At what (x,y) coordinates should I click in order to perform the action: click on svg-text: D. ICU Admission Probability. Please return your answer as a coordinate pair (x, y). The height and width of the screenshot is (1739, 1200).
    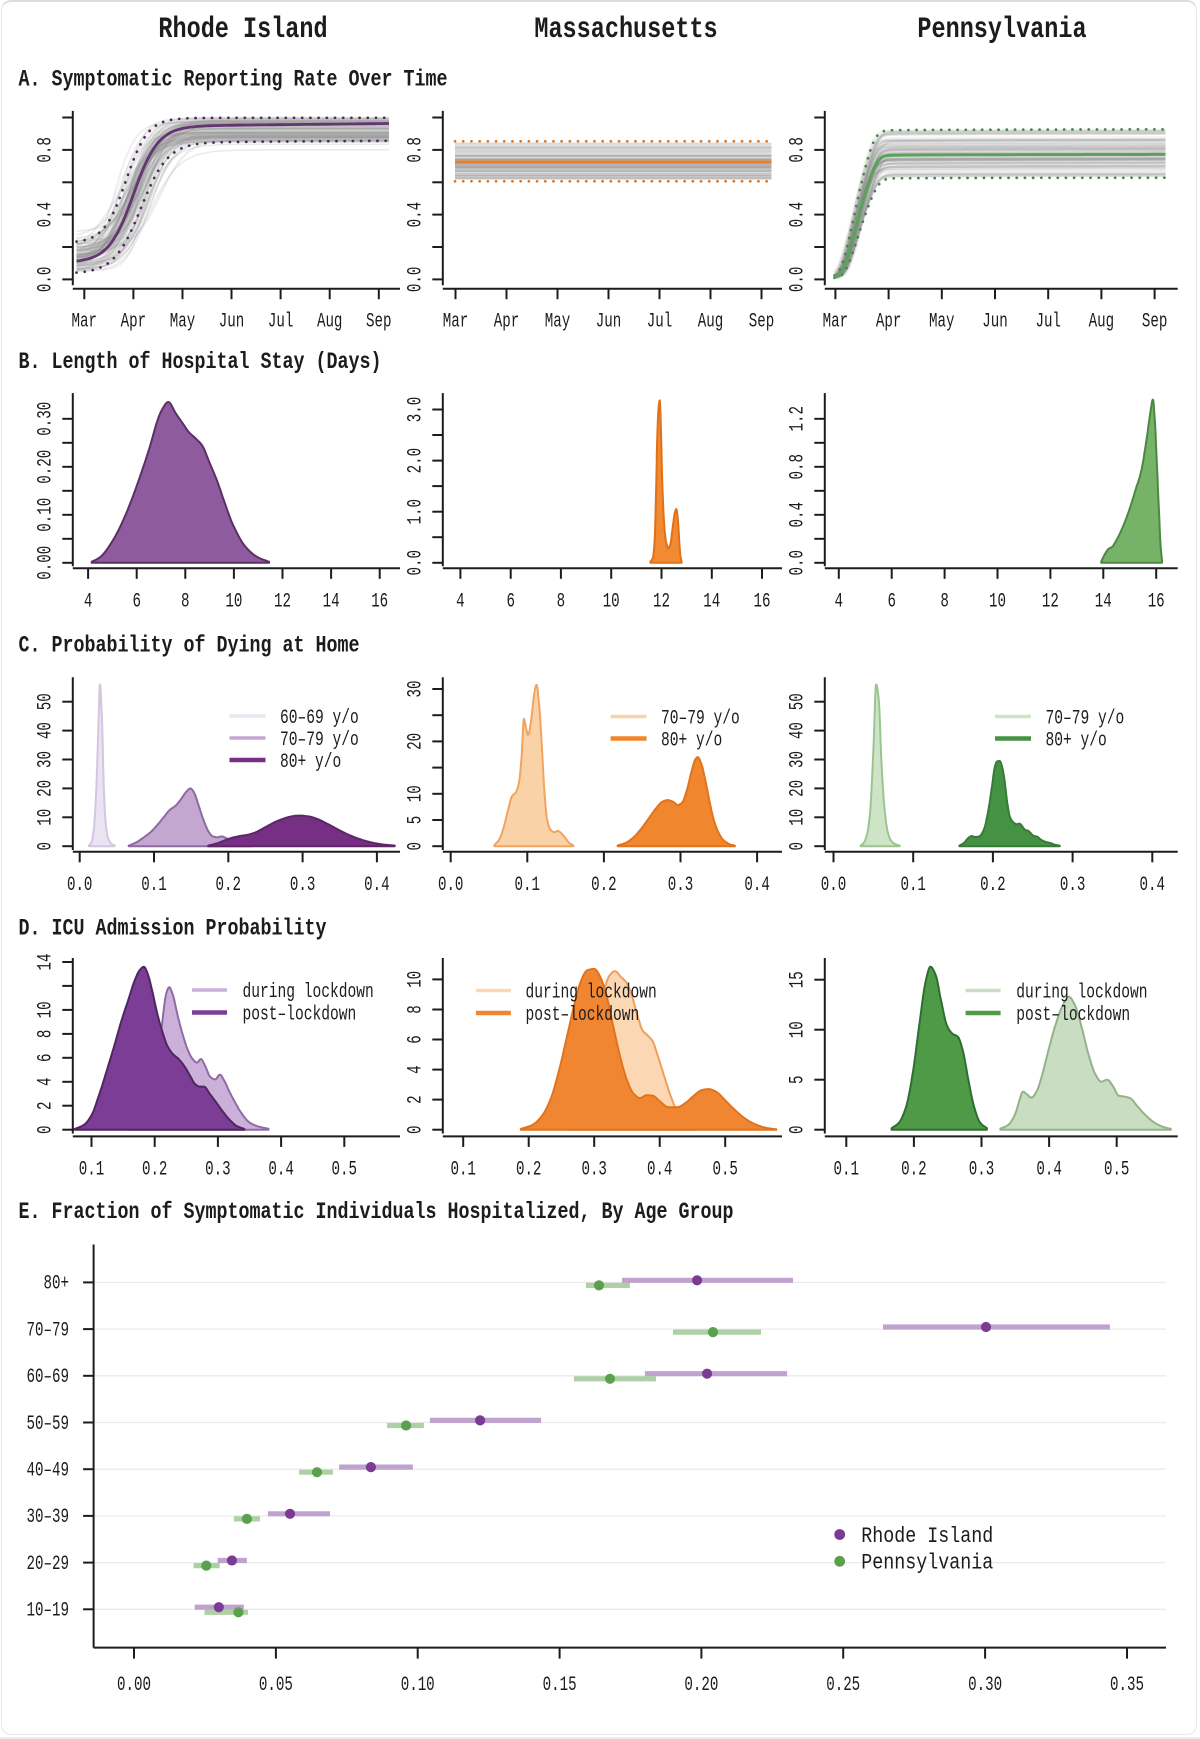
    Looking at the image, I should click on (173, 929).